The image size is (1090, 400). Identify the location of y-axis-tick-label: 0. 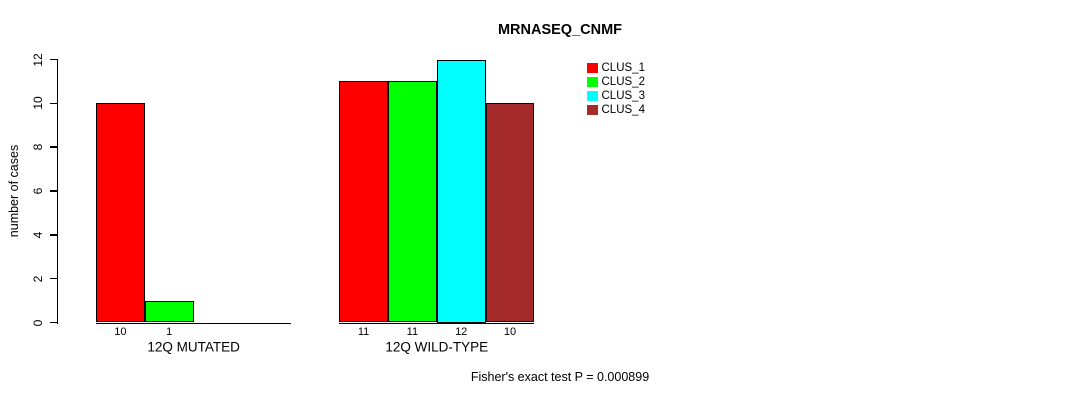
(38, 322).